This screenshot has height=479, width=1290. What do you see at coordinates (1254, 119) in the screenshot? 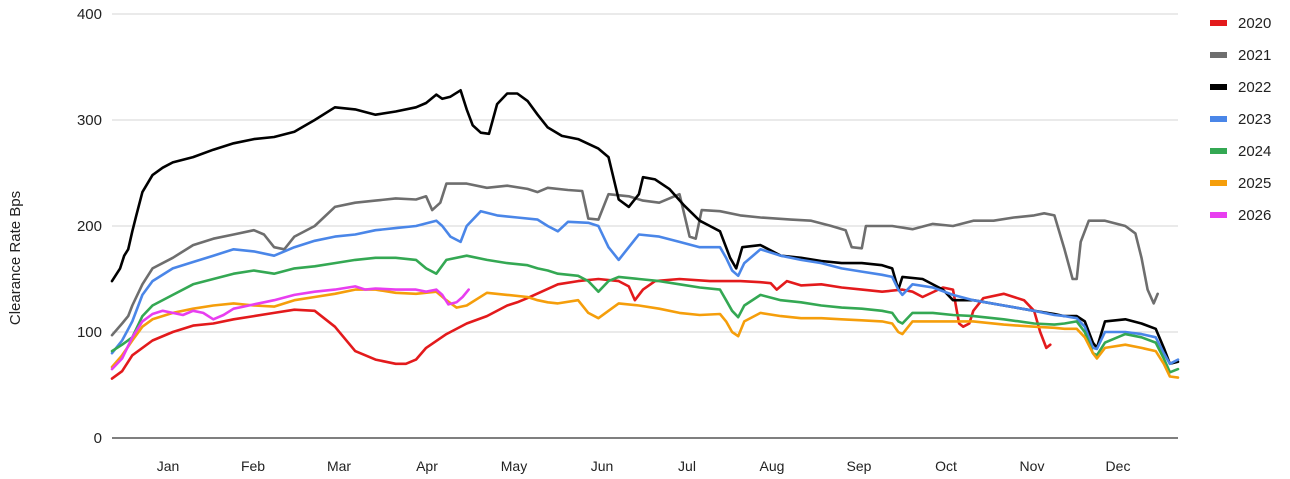
I see `legend-label: 2023` at bounding box center [1254, 119].